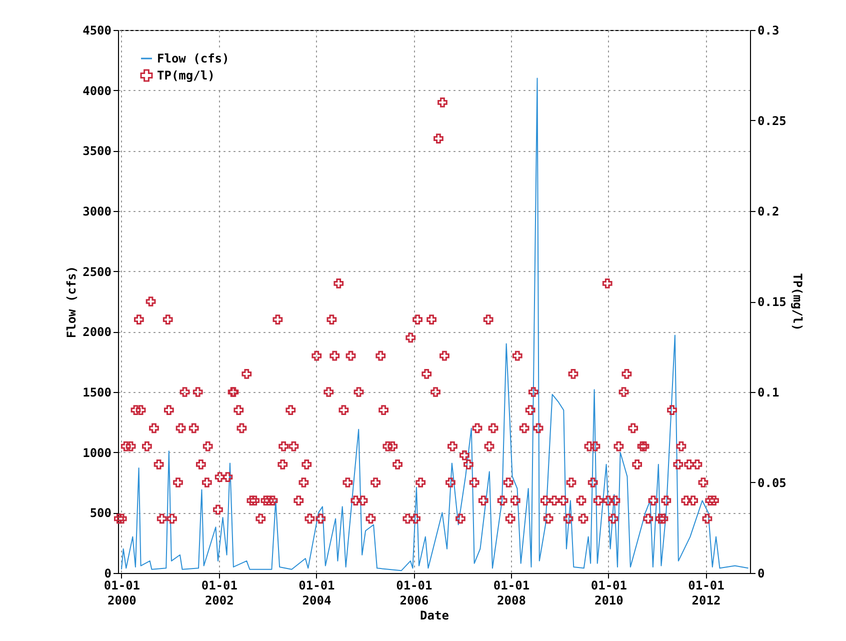 This screenshot has width=846, height=641. I want to click on y2-tick-label: 0.05, so click(772, 483).